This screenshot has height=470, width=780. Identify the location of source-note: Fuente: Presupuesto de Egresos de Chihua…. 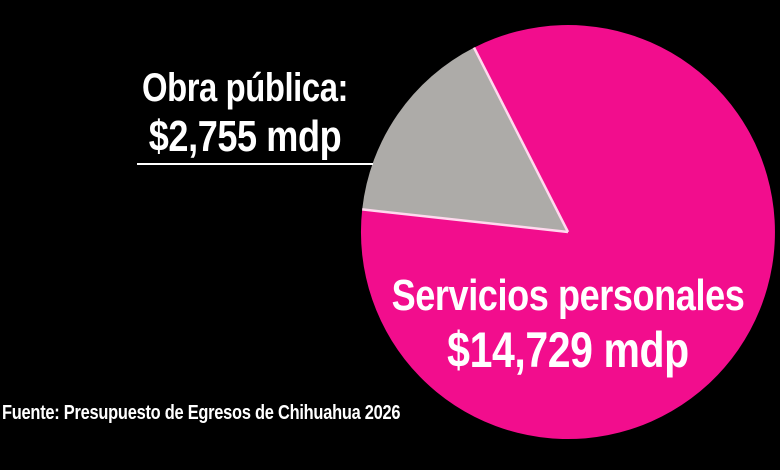
(201, 413).